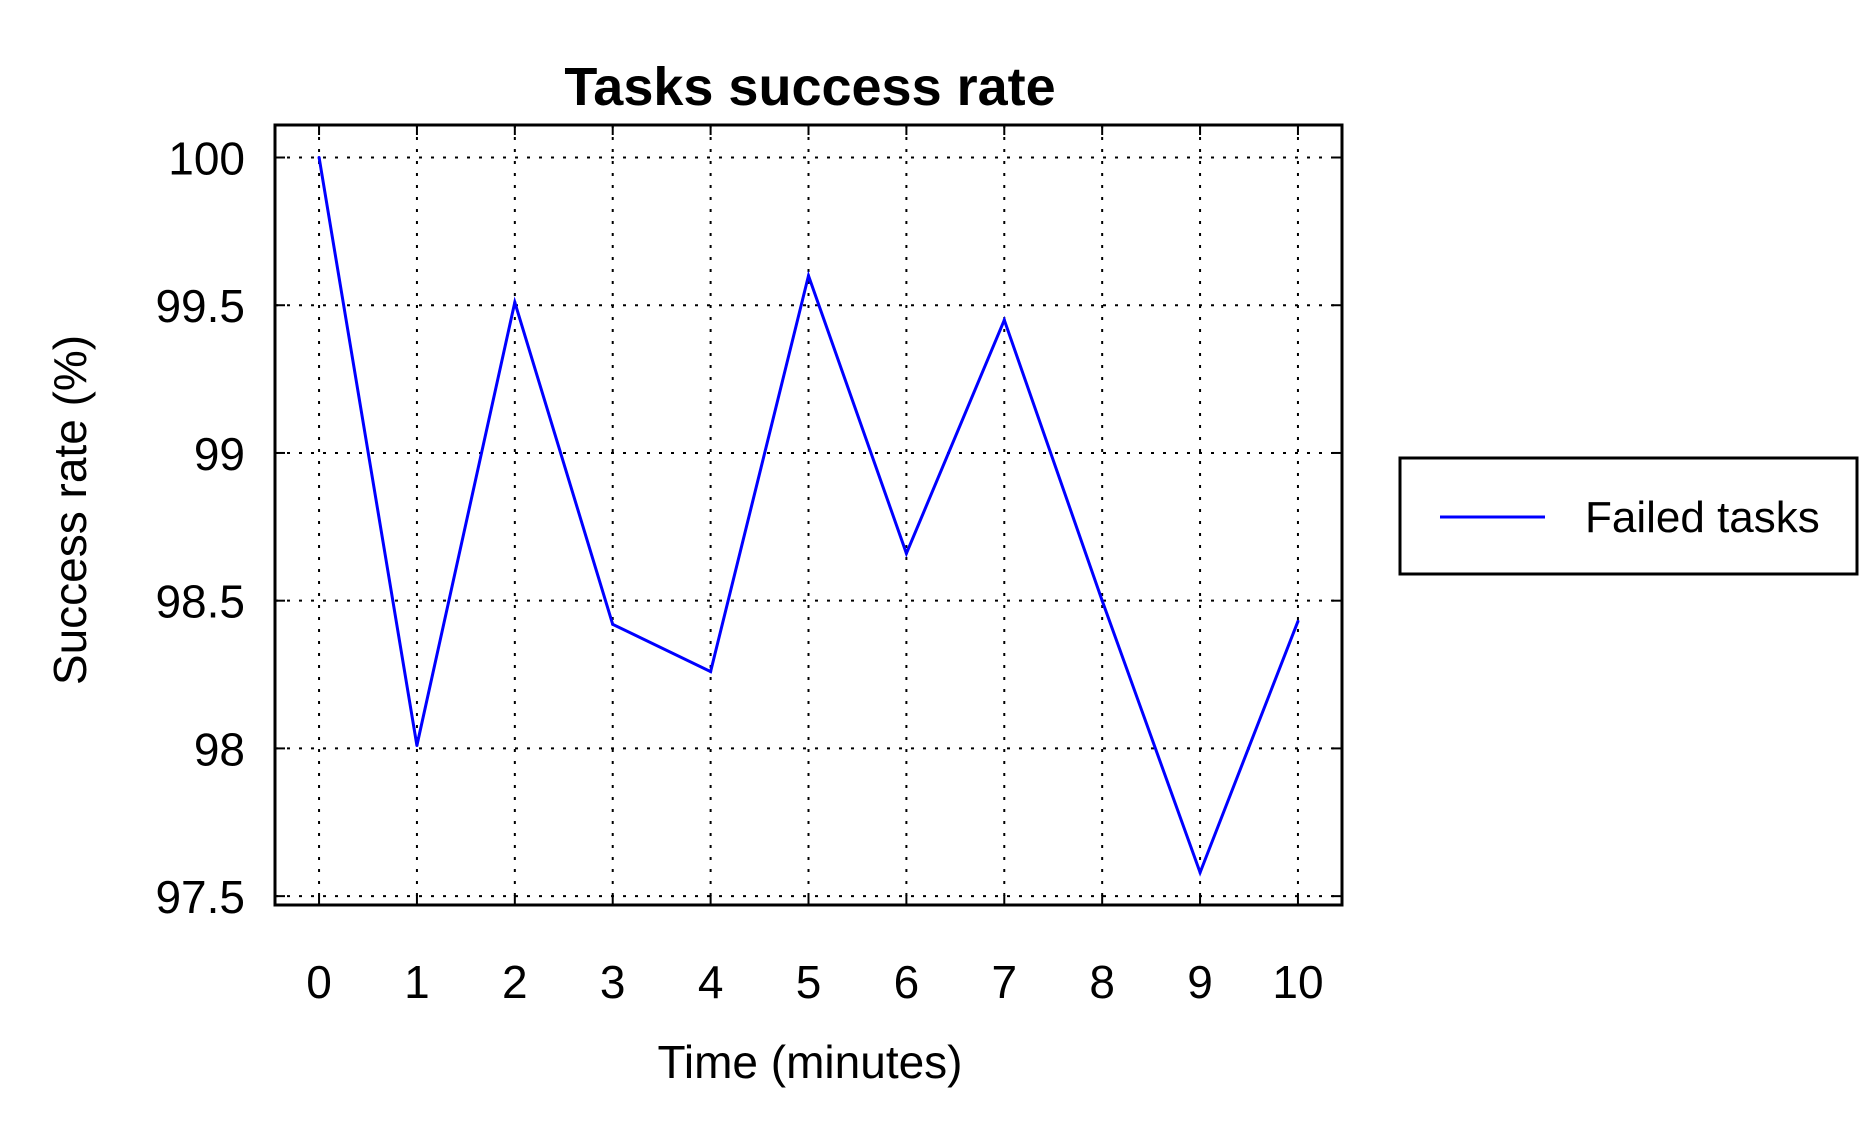  Describe the element at coordinates (417, 982) in the screenshot. I see `x-tick-label: 1` at that location.